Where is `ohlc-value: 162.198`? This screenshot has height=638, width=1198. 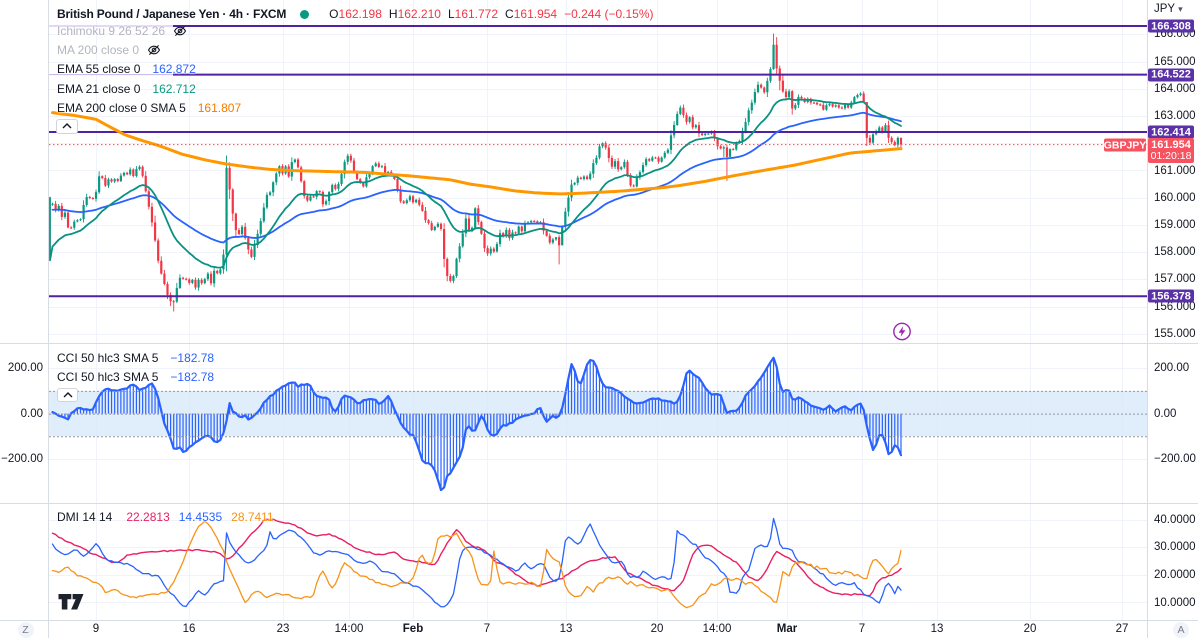
ohlc-value: 162.198 is located at coordinates (360, 14).